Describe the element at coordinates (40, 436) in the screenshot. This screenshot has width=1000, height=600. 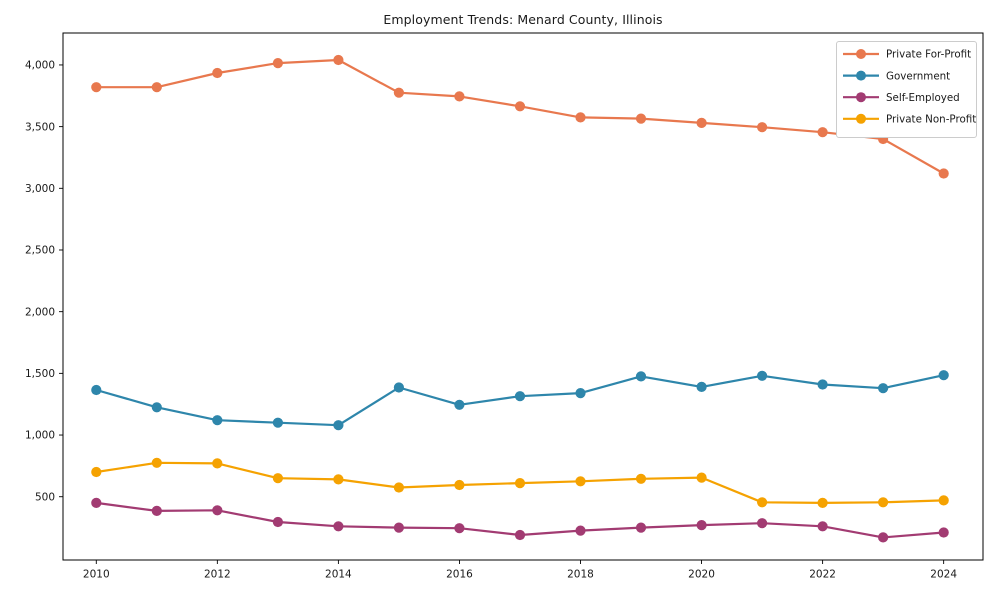
I see `y-tick-label: 1,000` at that location.